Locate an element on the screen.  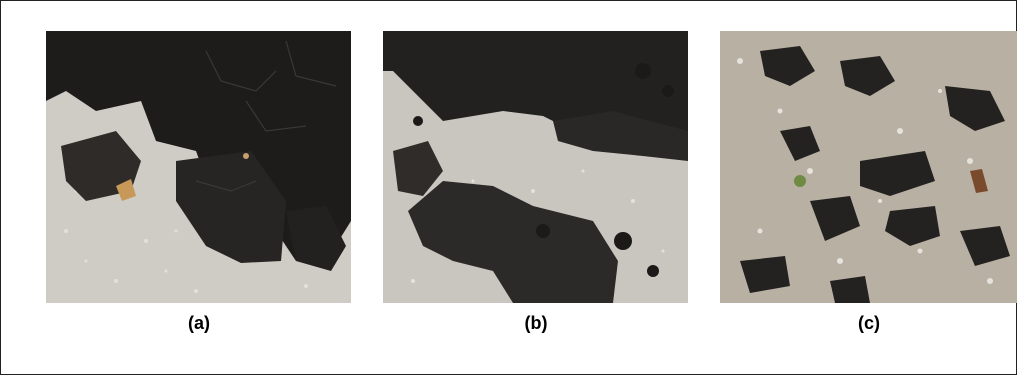
panel-c-caption: (c) is located at coordinates (869, 323).